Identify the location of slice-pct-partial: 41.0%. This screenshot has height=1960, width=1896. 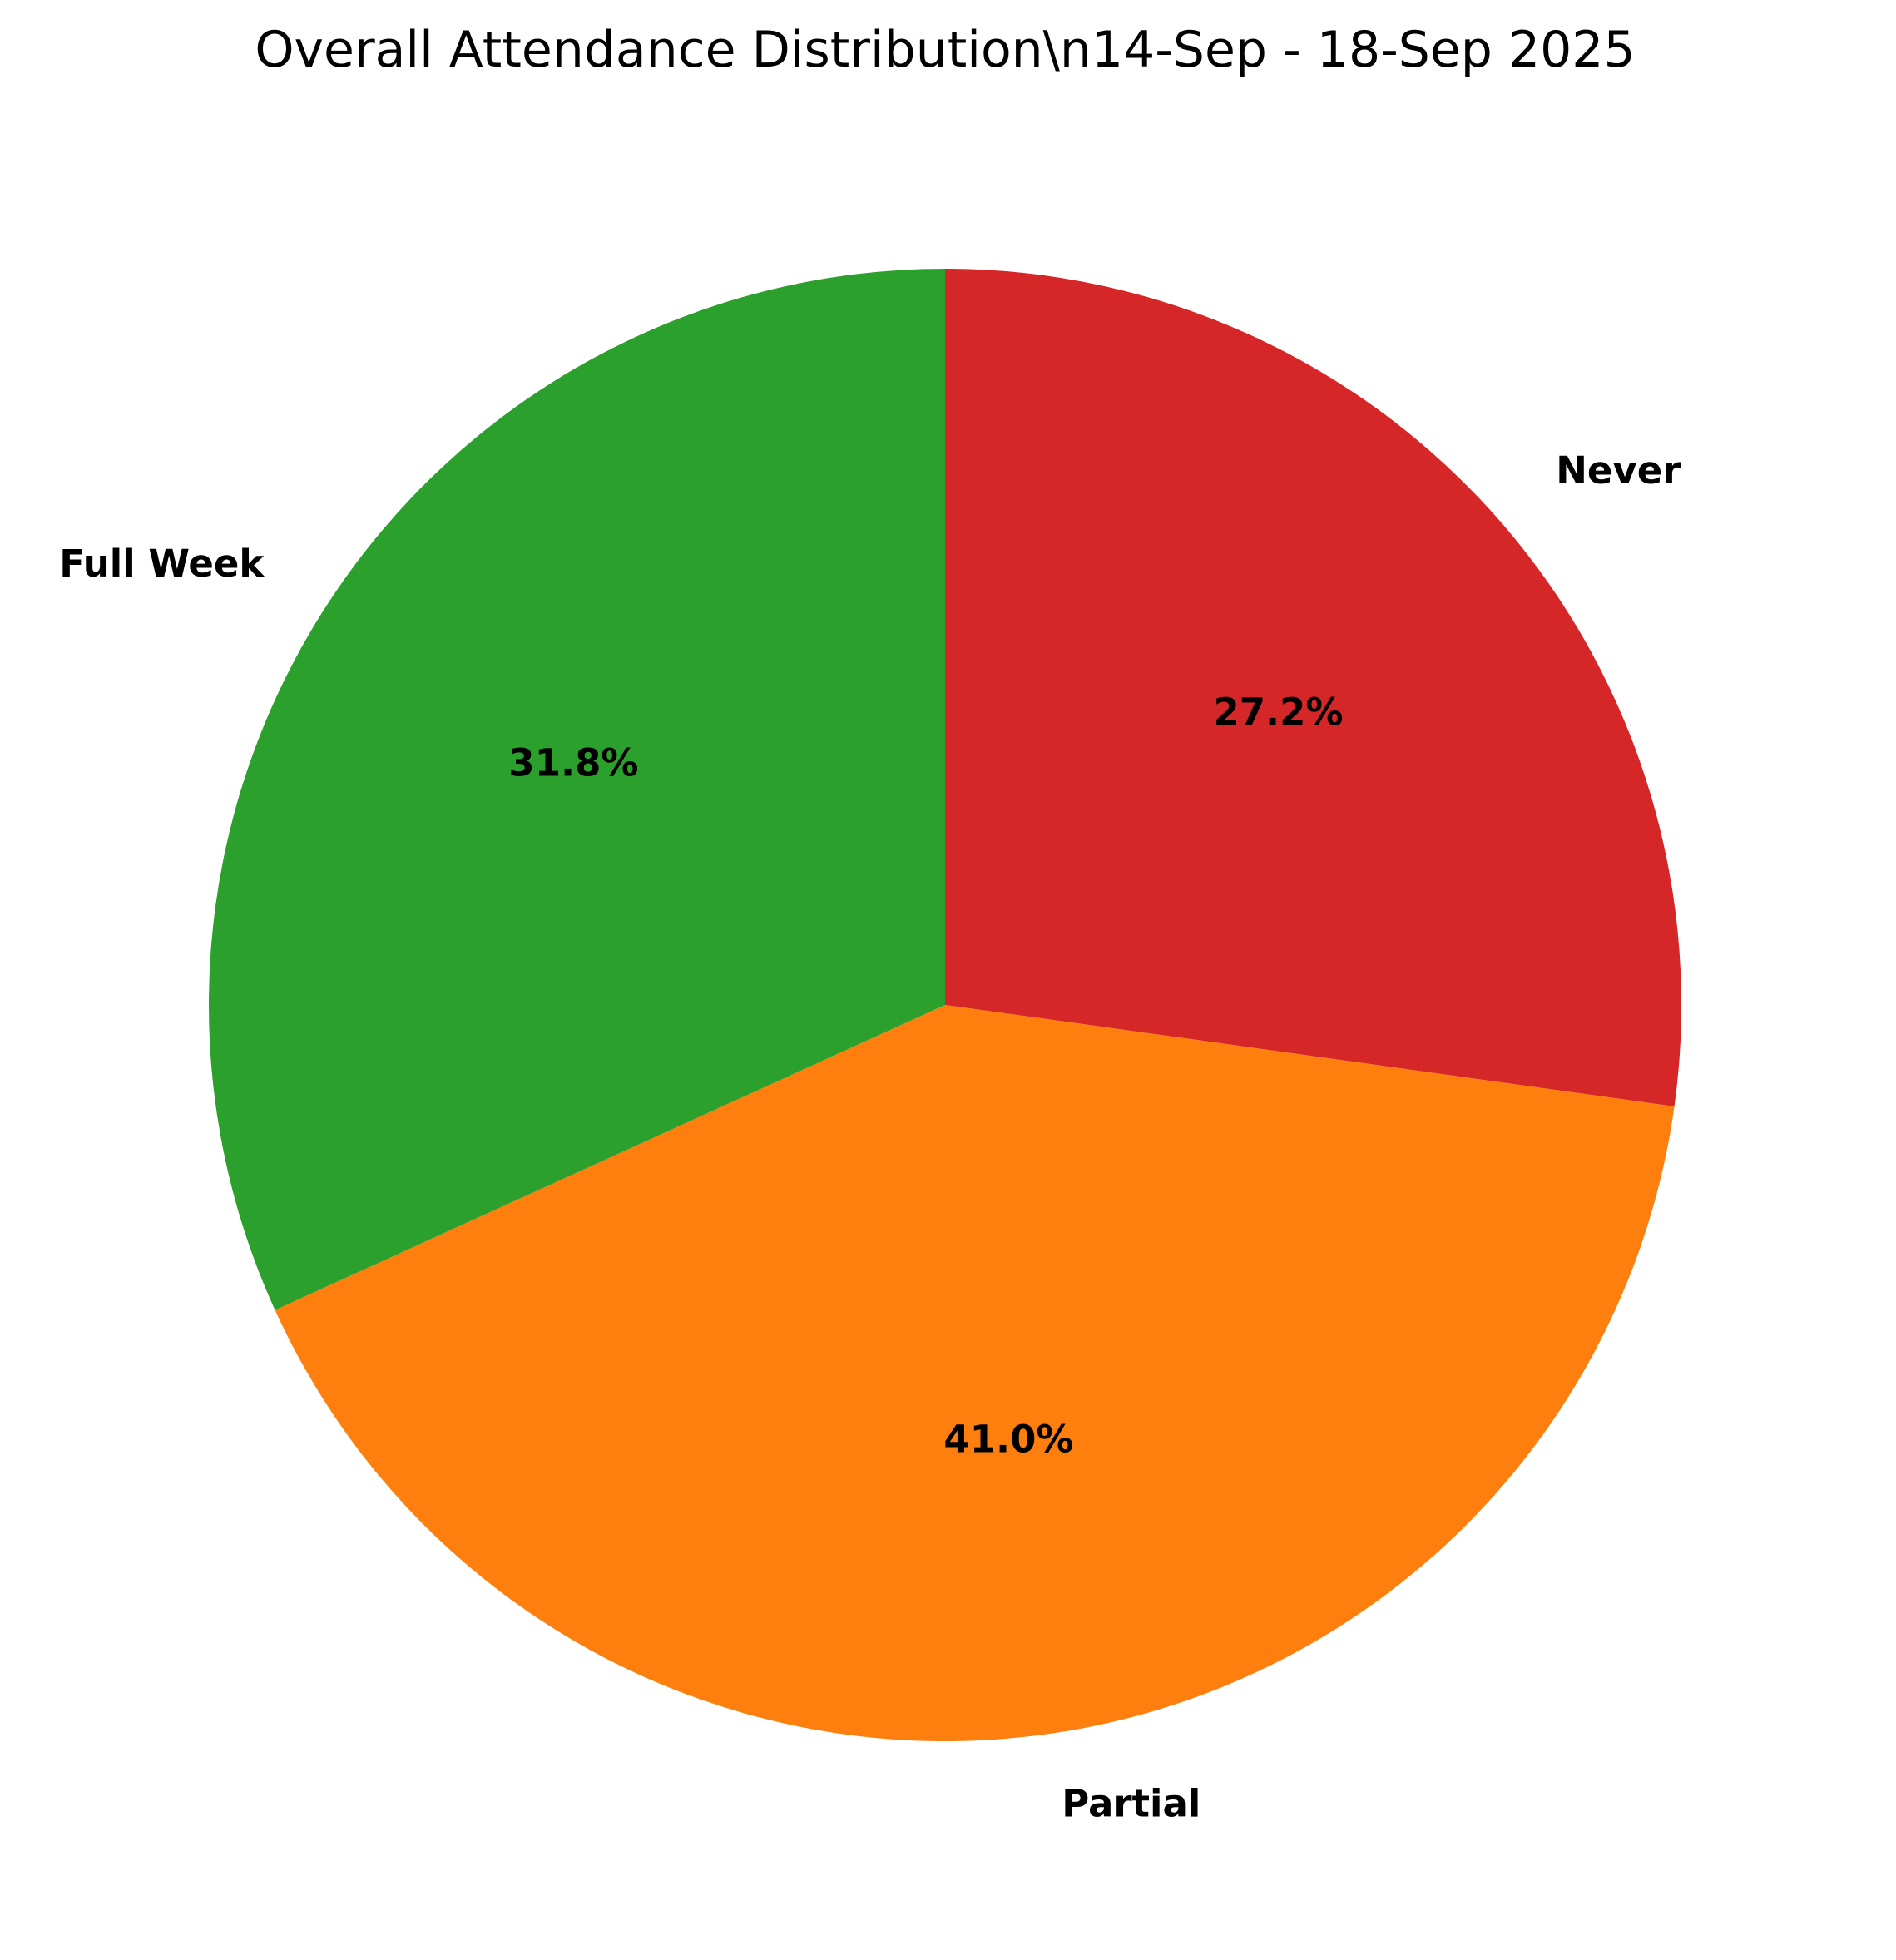
(1008, 1439).